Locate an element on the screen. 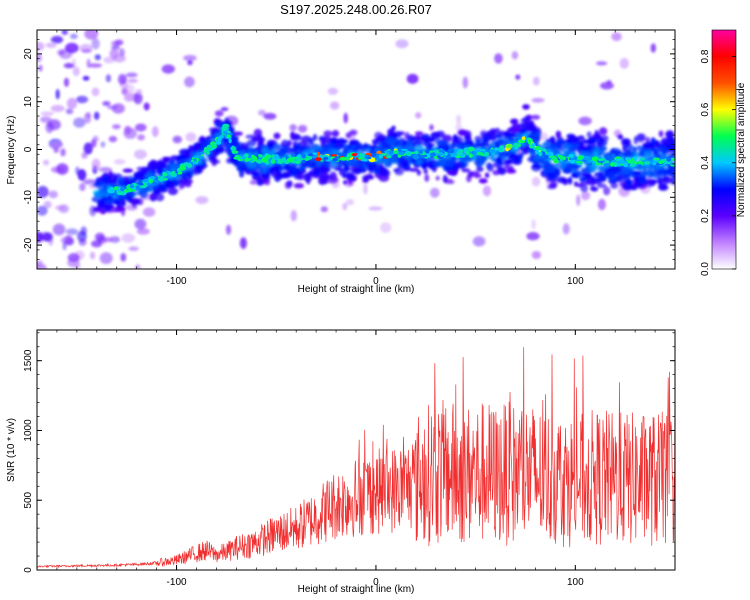  spectrogram-ridge is located at coordinates (391, 160).